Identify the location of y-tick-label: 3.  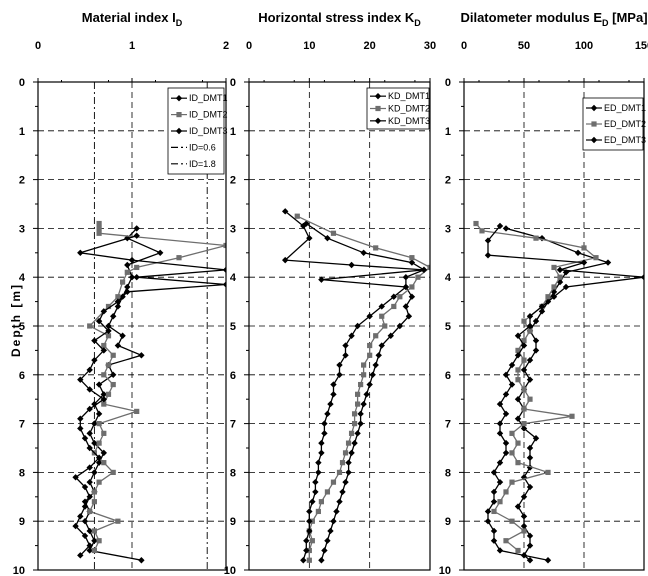
(233, 229).